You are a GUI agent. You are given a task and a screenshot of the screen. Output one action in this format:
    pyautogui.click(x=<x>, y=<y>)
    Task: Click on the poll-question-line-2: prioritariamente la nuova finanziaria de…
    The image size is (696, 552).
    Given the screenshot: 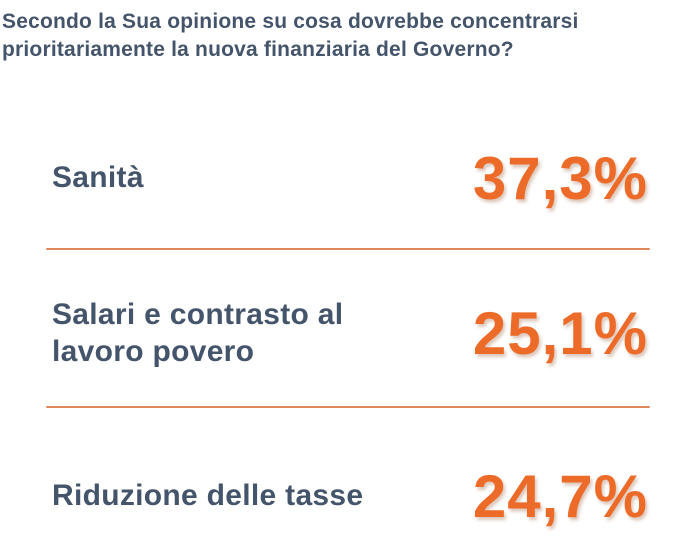 What is the action you would take?
    pyautogui.click(x=258, y=50)
    